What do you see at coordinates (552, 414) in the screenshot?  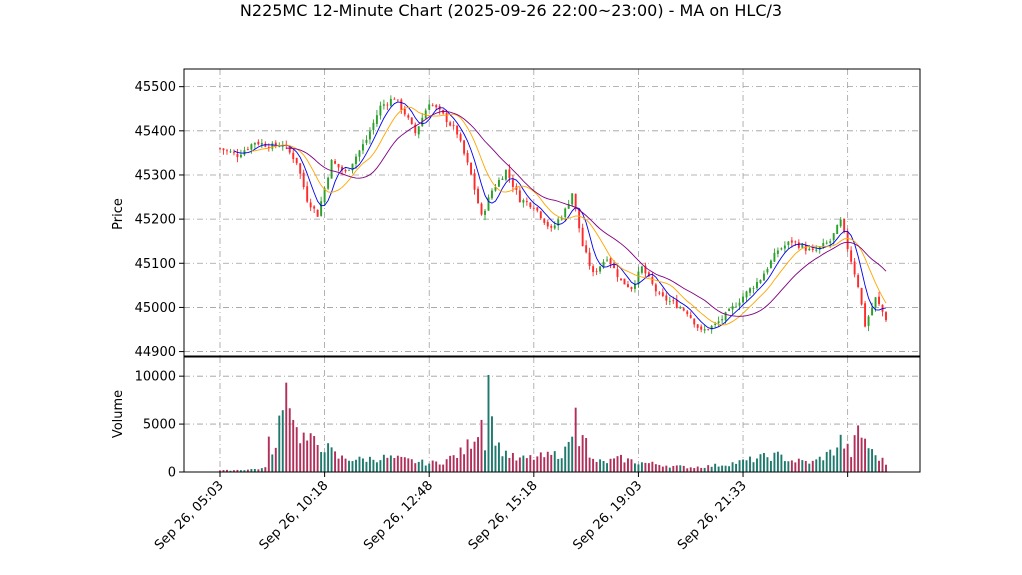 I see `volume-grid` at bounding box center [552, 414].